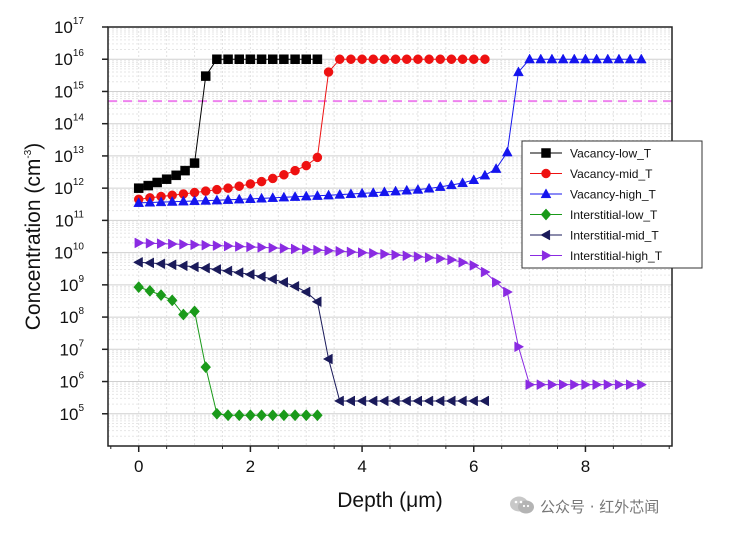 This screenshot has height=537, width=730. What do you see at coordinates (72, 284) in the screenshot?
I see `y-tick-label: 10⁹` at bounding box center [72, 284].